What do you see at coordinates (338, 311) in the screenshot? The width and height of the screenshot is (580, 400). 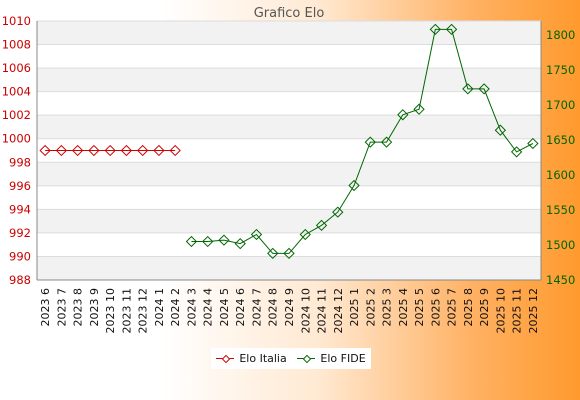 I see `x-tick-label: 2024 12` at bounding box center [338, 311].